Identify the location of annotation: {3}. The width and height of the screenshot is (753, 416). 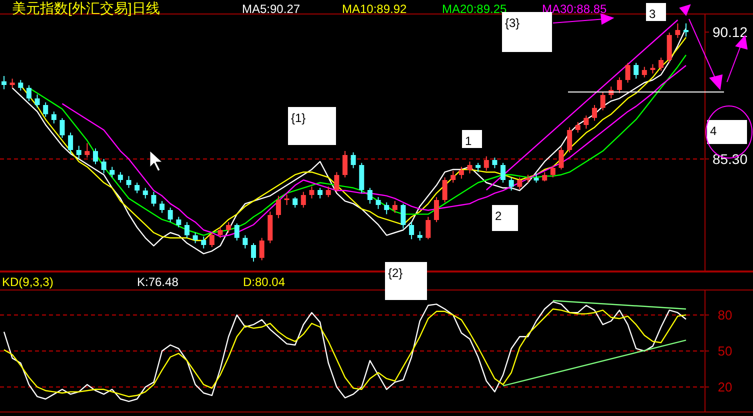
(512, 23).